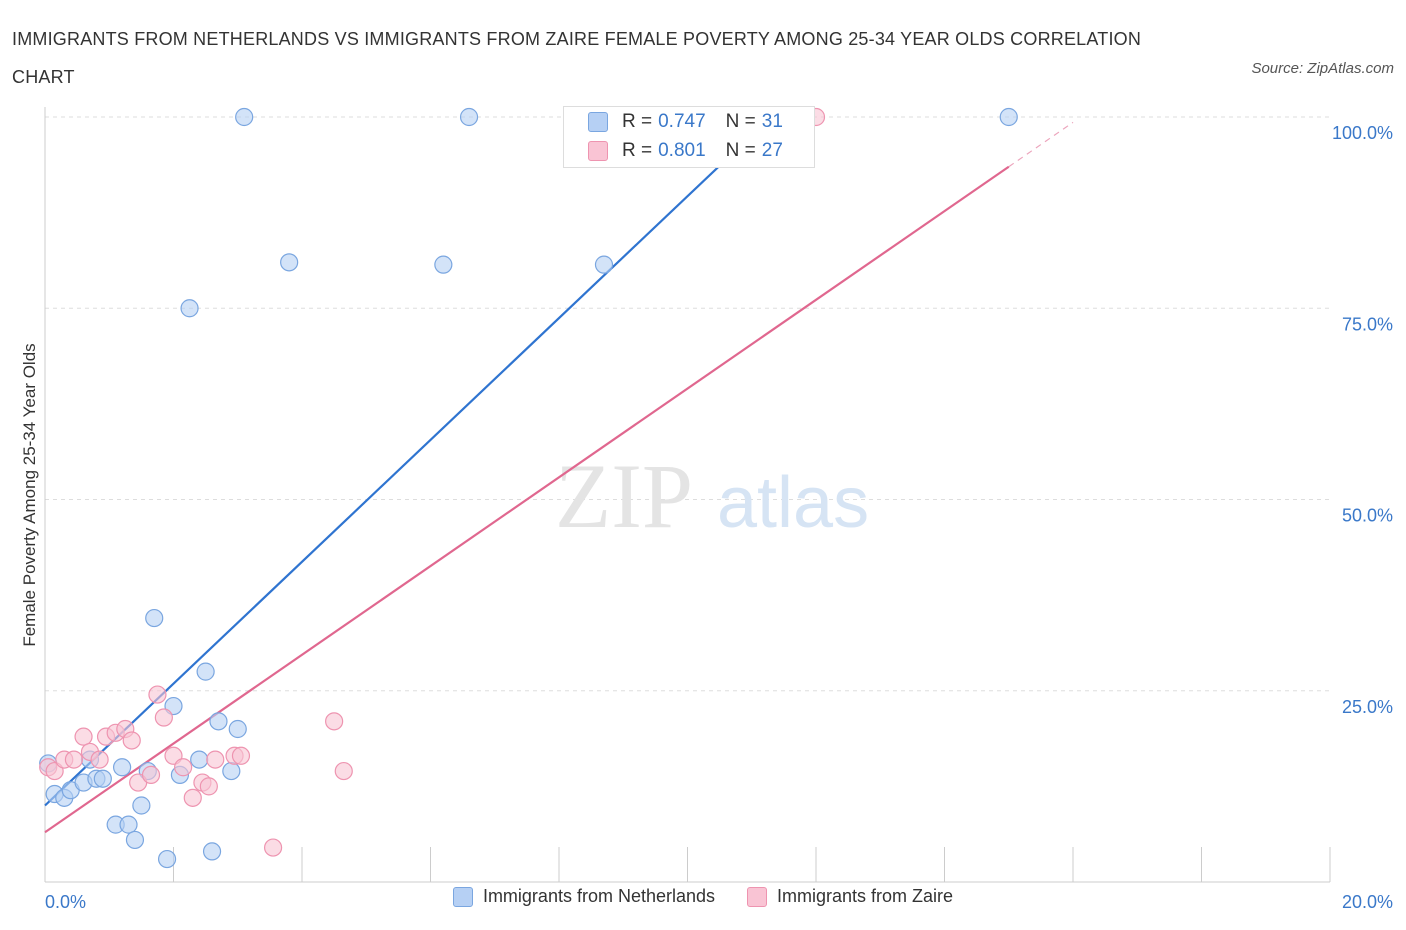 This screenshot has height=930, width=1406. Describe the element at coordinates (1362, 133) in the screenshot. I see `y-tick-label: 100.0%` at that location.